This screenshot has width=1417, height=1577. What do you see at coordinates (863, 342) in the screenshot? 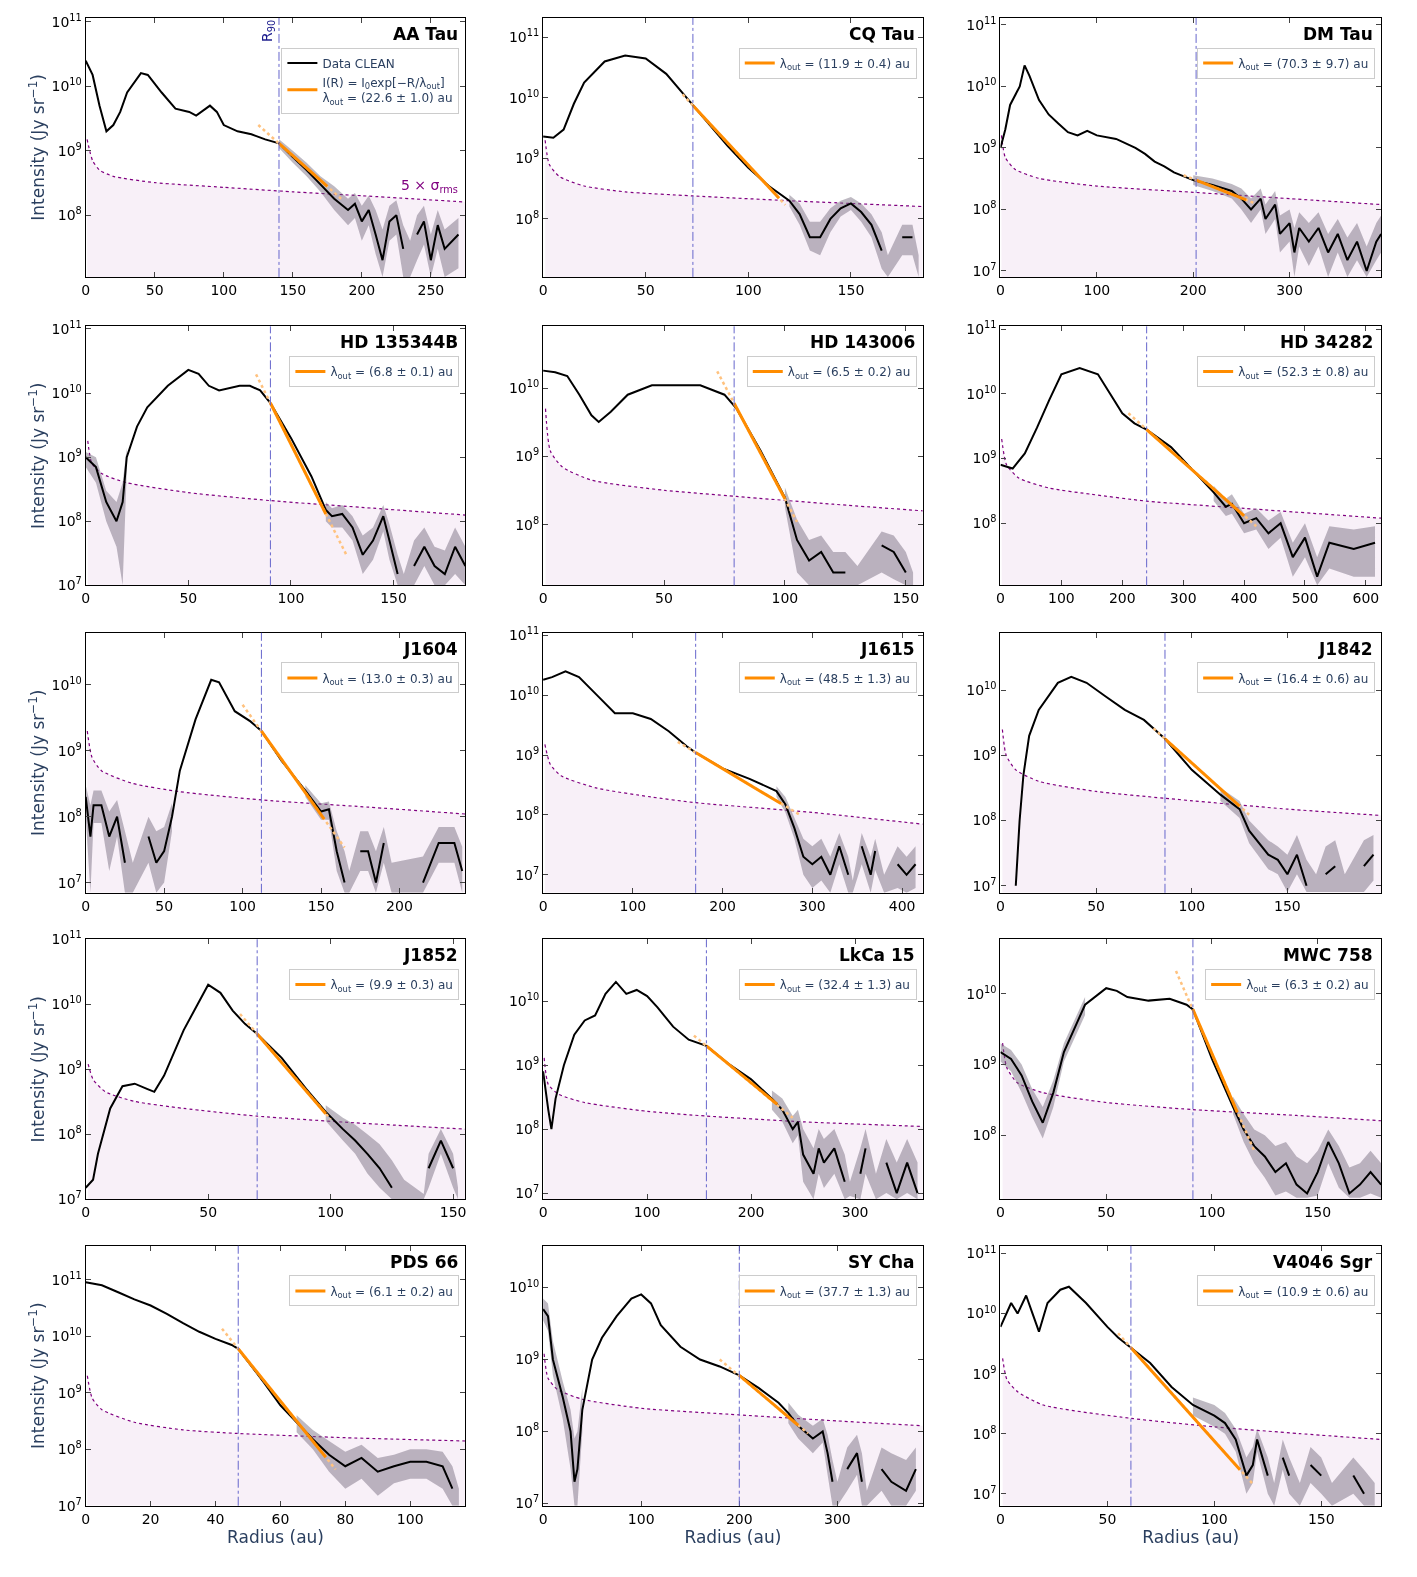
I see `chart-title: HD 143006` at bounding box center [863, 342].